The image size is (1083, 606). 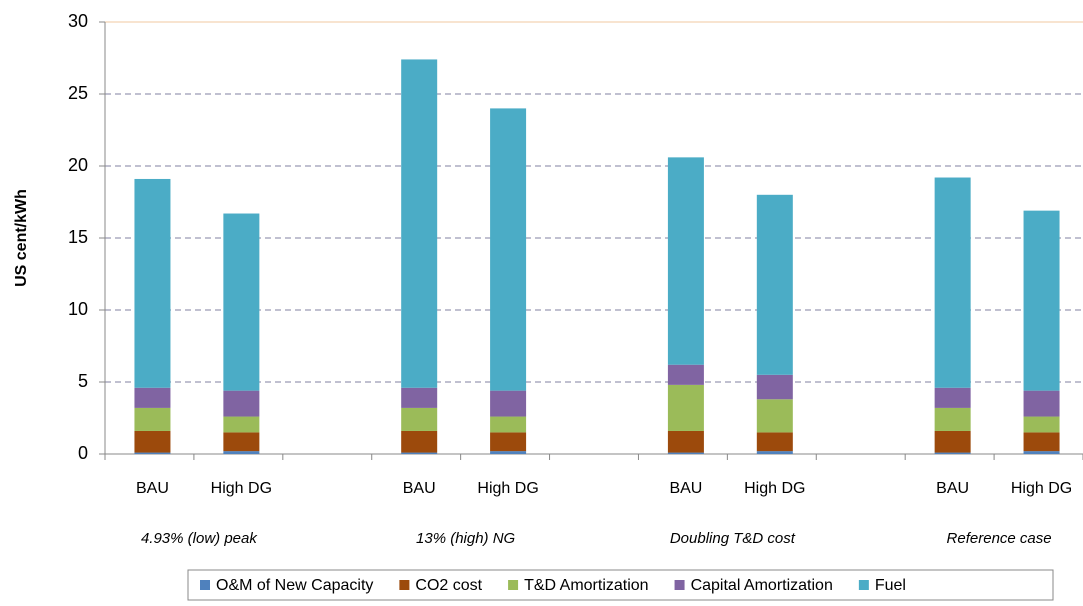 What do you see at coordinates (21, 238) in the screenshot?
I see `y-axis-label: US cent/kWh` at bounding box center [21, 238].